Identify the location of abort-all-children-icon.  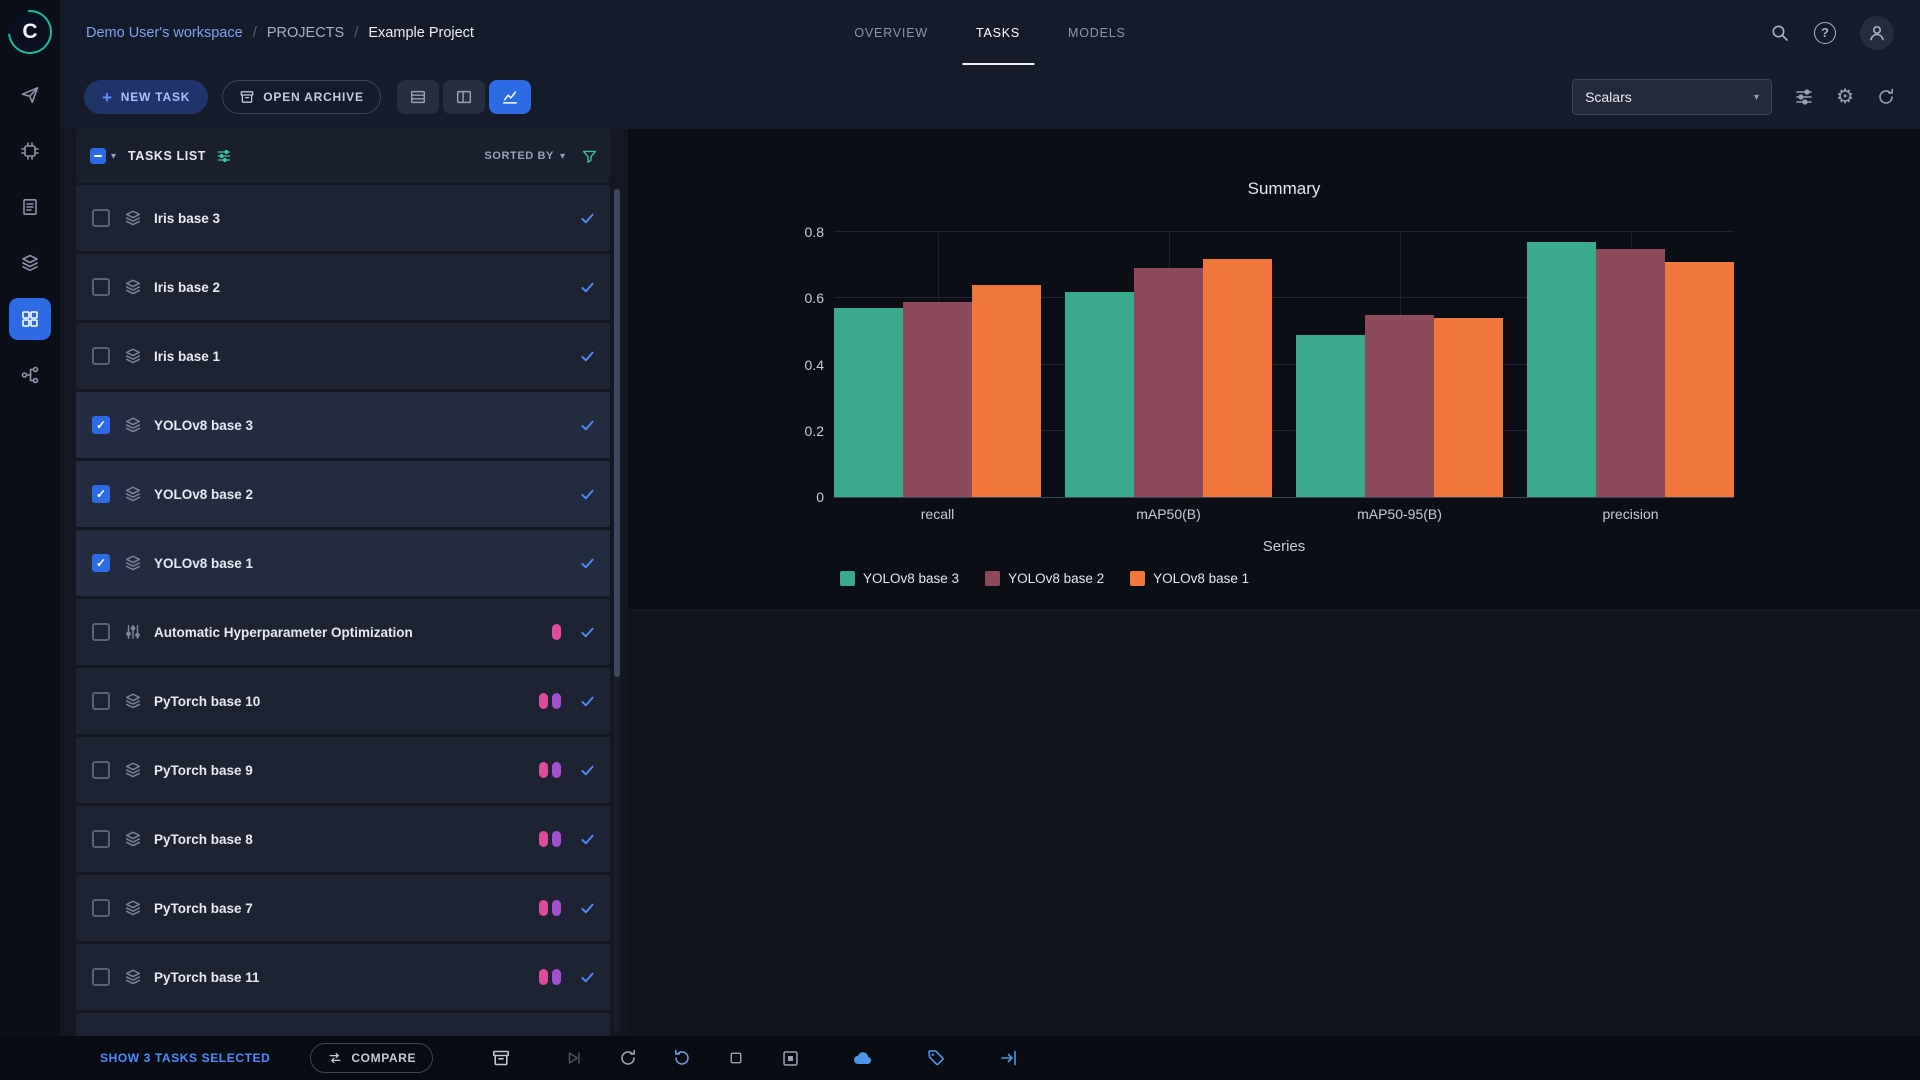
(790, 1058).